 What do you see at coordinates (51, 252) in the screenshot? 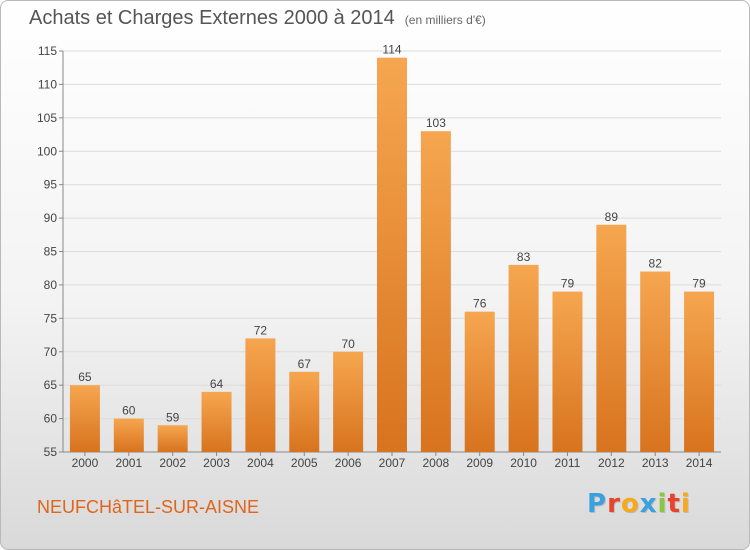
I see `y-tick-label: 85` at bounding box center [51, 252].